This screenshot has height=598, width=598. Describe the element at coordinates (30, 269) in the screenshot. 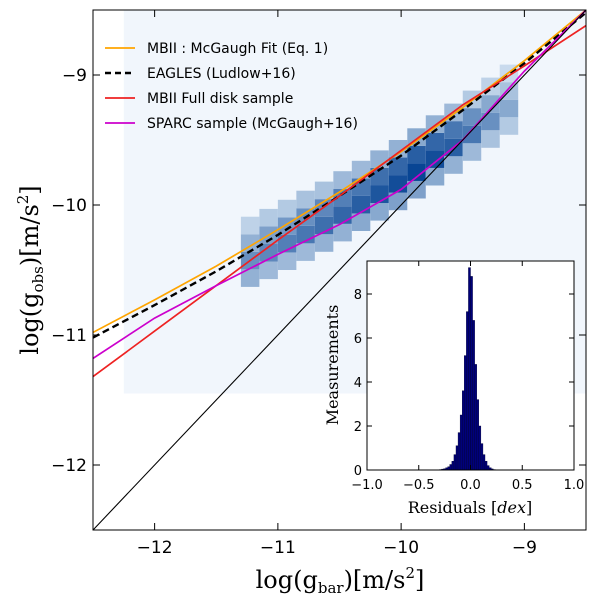

I see `y-axis-label: log(gobs)[m/s2]` at that location.